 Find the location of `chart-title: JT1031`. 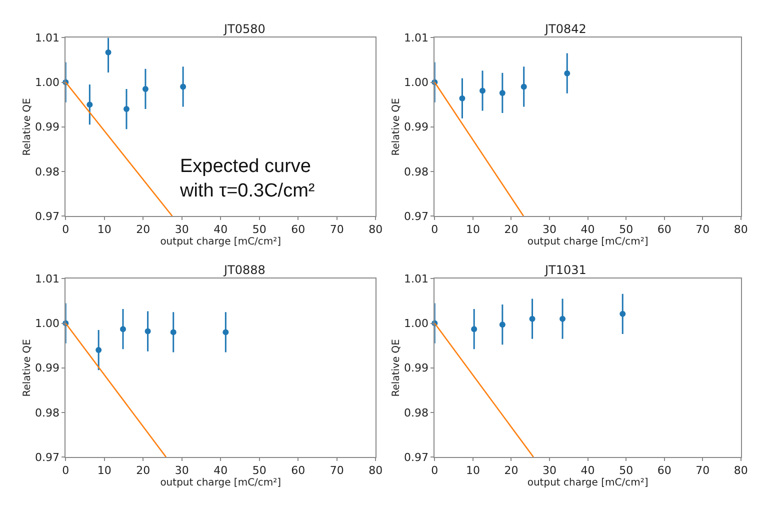

chart-title: JT1031 is located at coordinates (565, 270).